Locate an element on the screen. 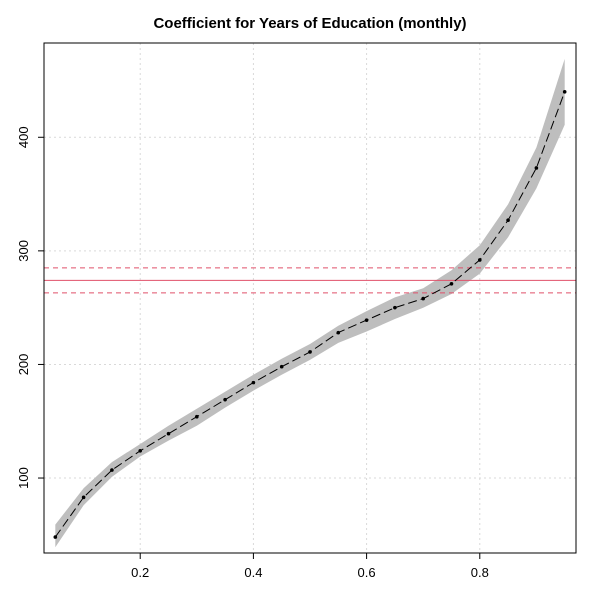  y-tick-label: 100 is located at coordinates (23, 478).